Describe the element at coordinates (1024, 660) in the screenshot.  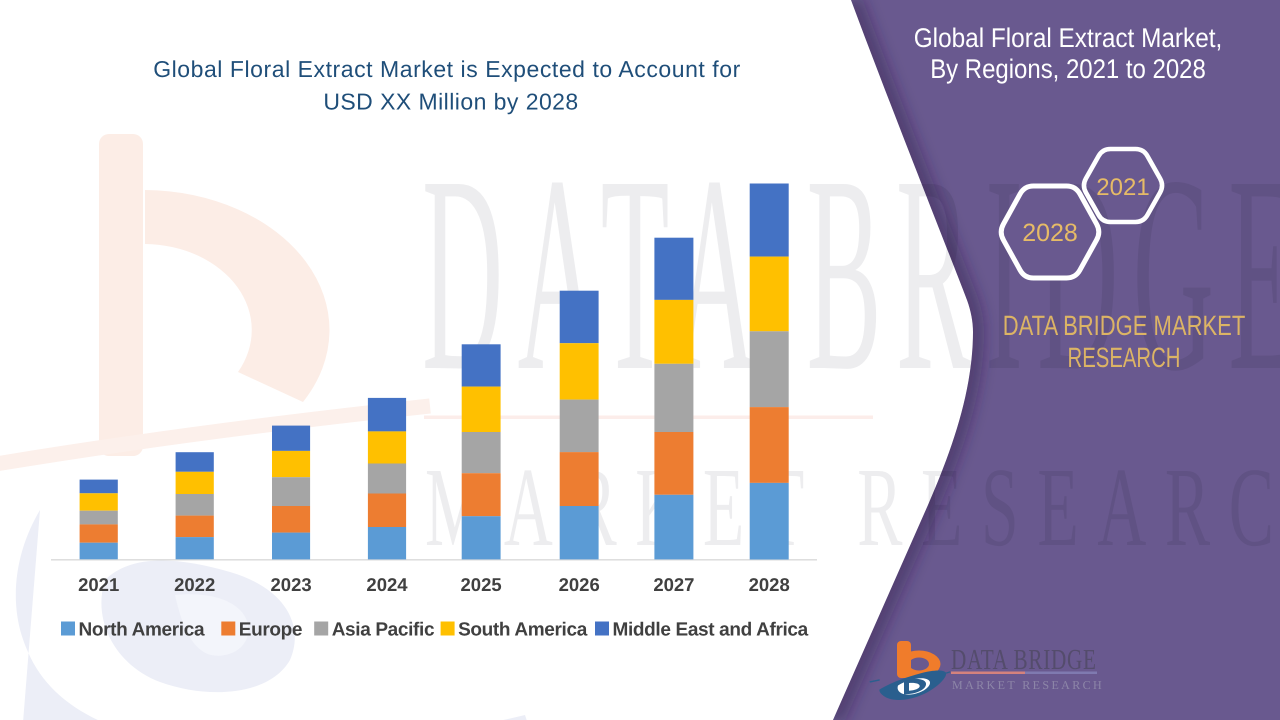
I see `svg-text: DATA BRIDGE` at that location.